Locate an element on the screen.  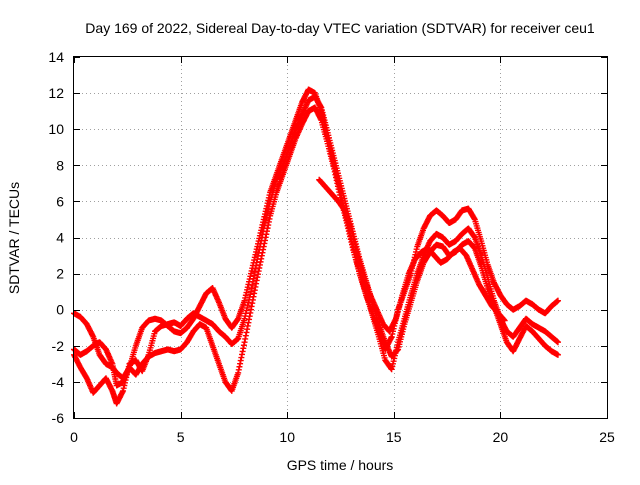
y-tick-label: -4 is located at coordinates (58, 382).